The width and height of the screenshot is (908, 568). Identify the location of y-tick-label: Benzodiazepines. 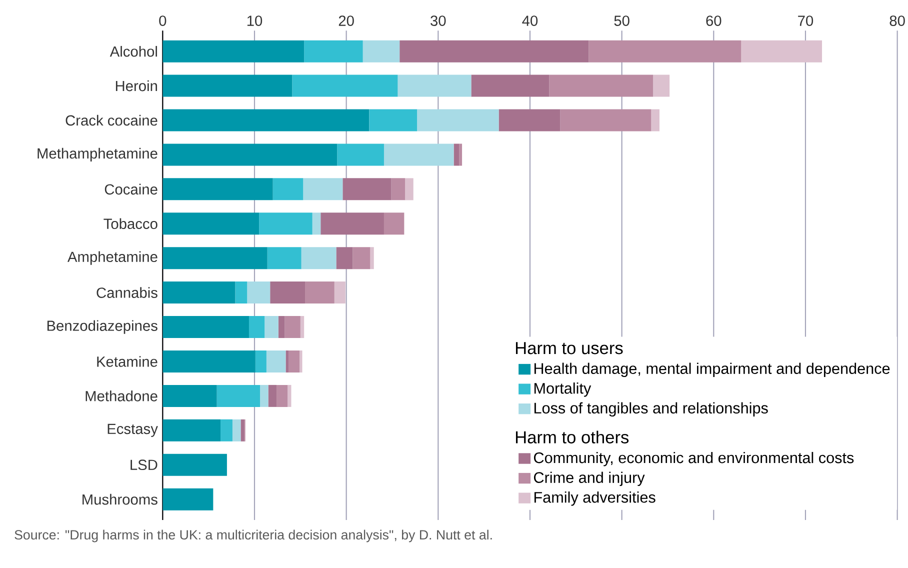
(102, 327).